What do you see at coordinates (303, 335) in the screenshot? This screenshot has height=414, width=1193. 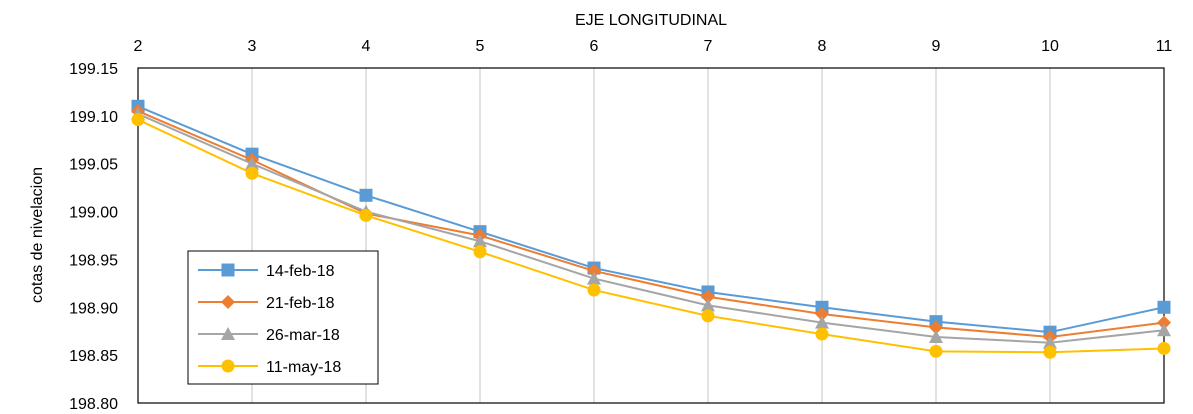 I see `legend-label-26-mar-18: 26-mar-18` at bounding box center [303, 335].